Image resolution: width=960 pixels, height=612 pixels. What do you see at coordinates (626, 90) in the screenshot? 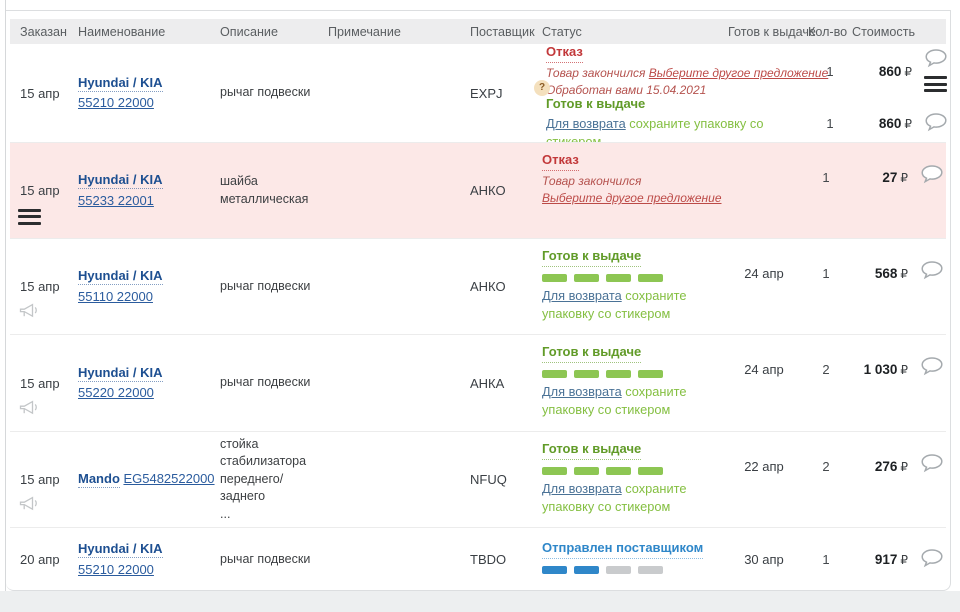
I see `status-processed-note: Обработан вами 15.04.2021` at bounding box center [626, 90].